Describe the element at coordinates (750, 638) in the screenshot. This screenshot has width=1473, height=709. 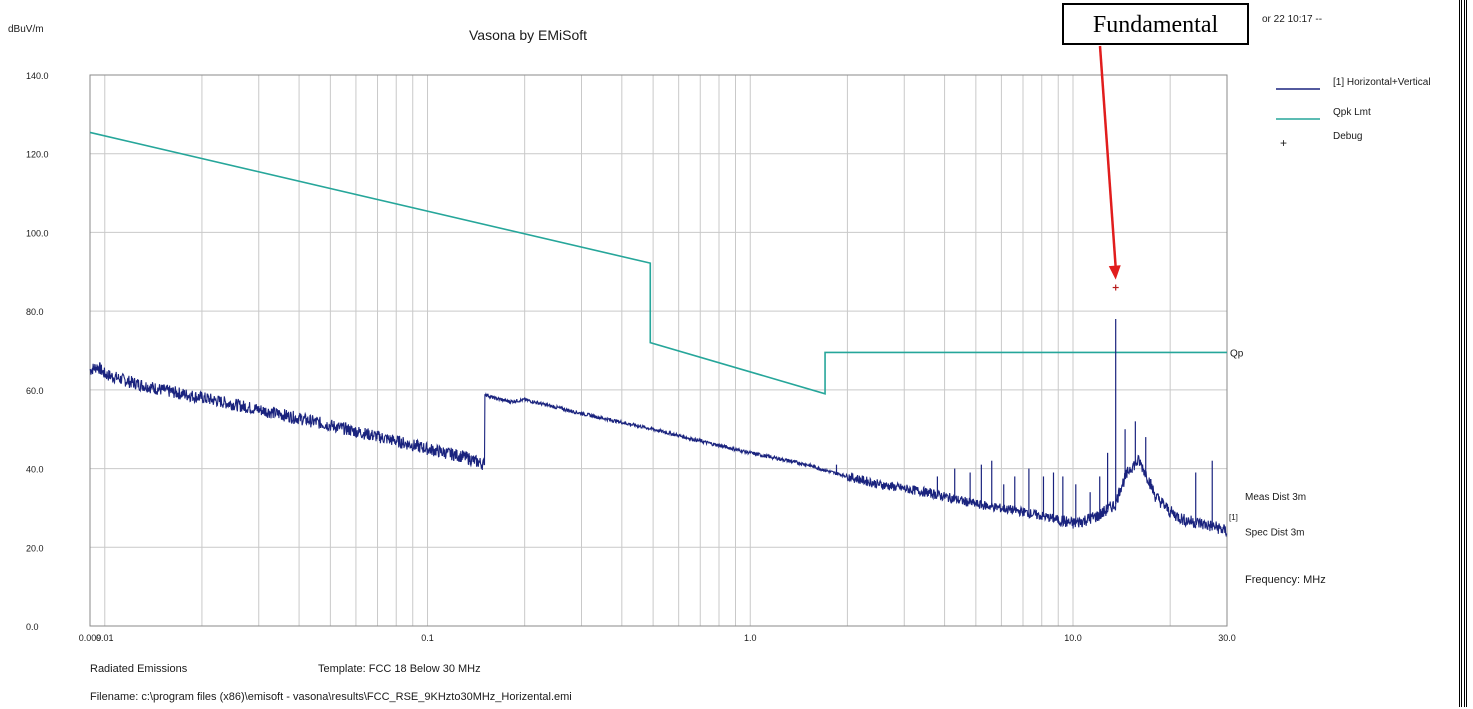
I see `x-tick-label: 1.0` at that location.